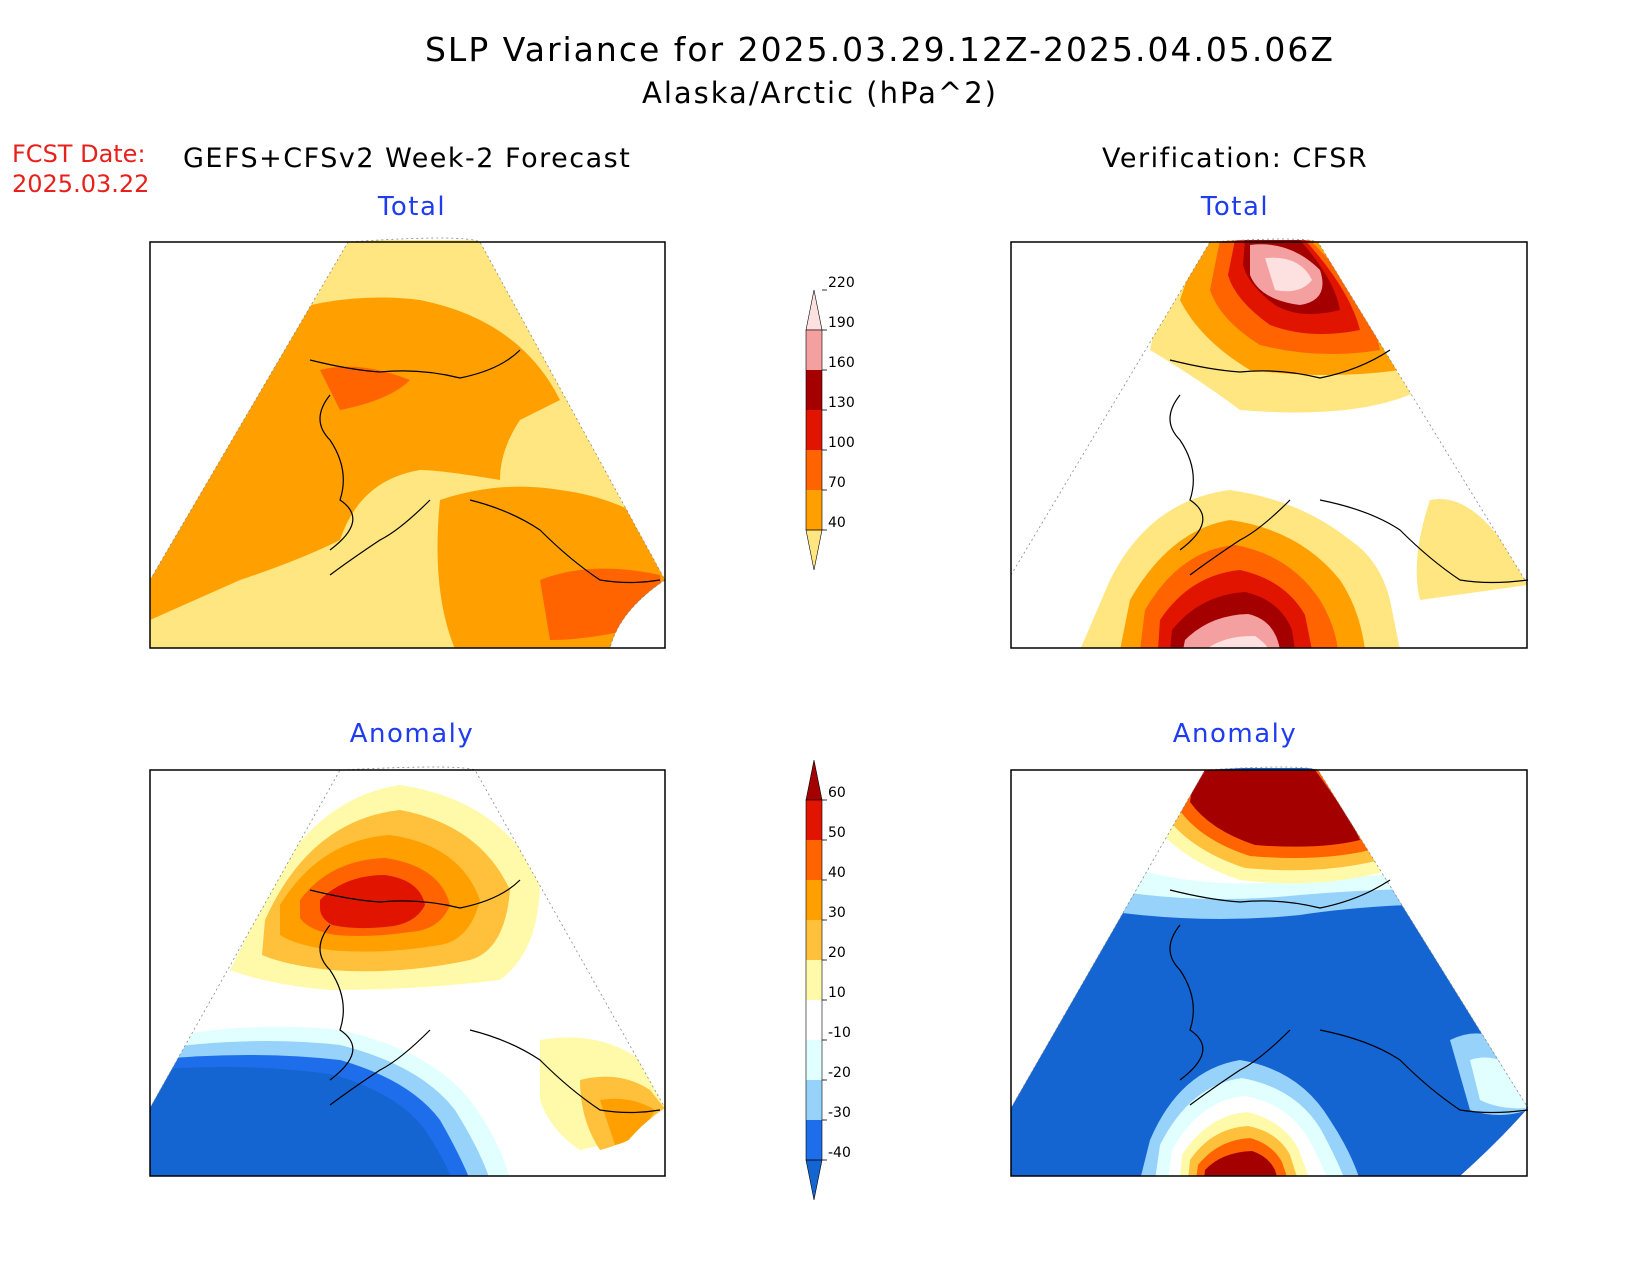  What do you see at coordinates (79, 154) in the screenshot?
I see `fcst-date-label: FCST Date:` at bounding box center [79, 154].